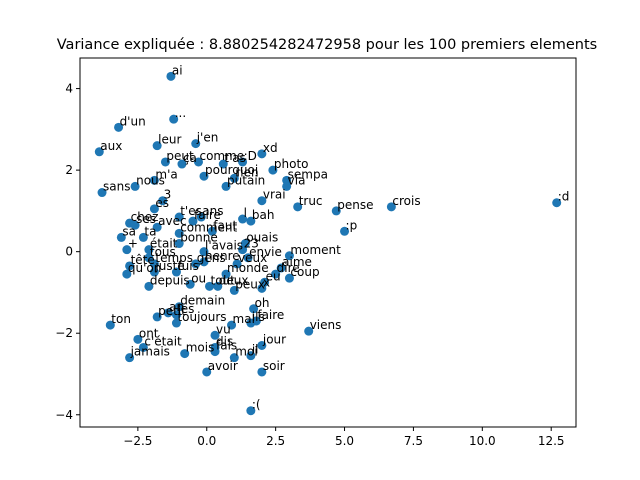  Describe the element at coordinates (222, 256) in the screenshot. I see `point-label: henre` at that location.